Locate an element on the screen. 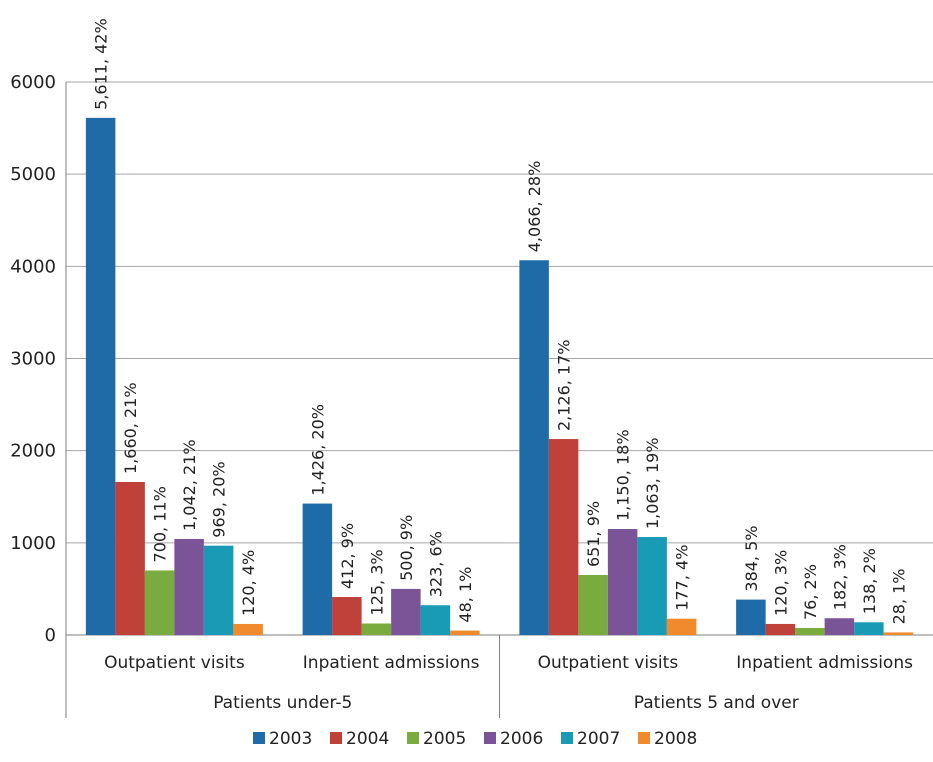  data-label: 1,426, 20% is located at coordinates (317, 450).